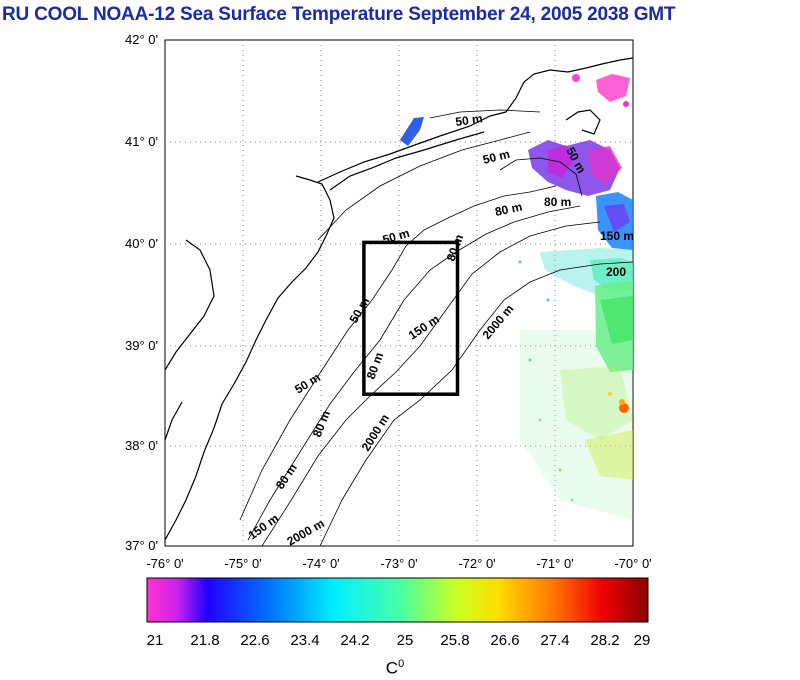  Describe the element at coordinates (605, 640) in the screenshot. I see `colorbar-tick-label: 28.2` at that location.